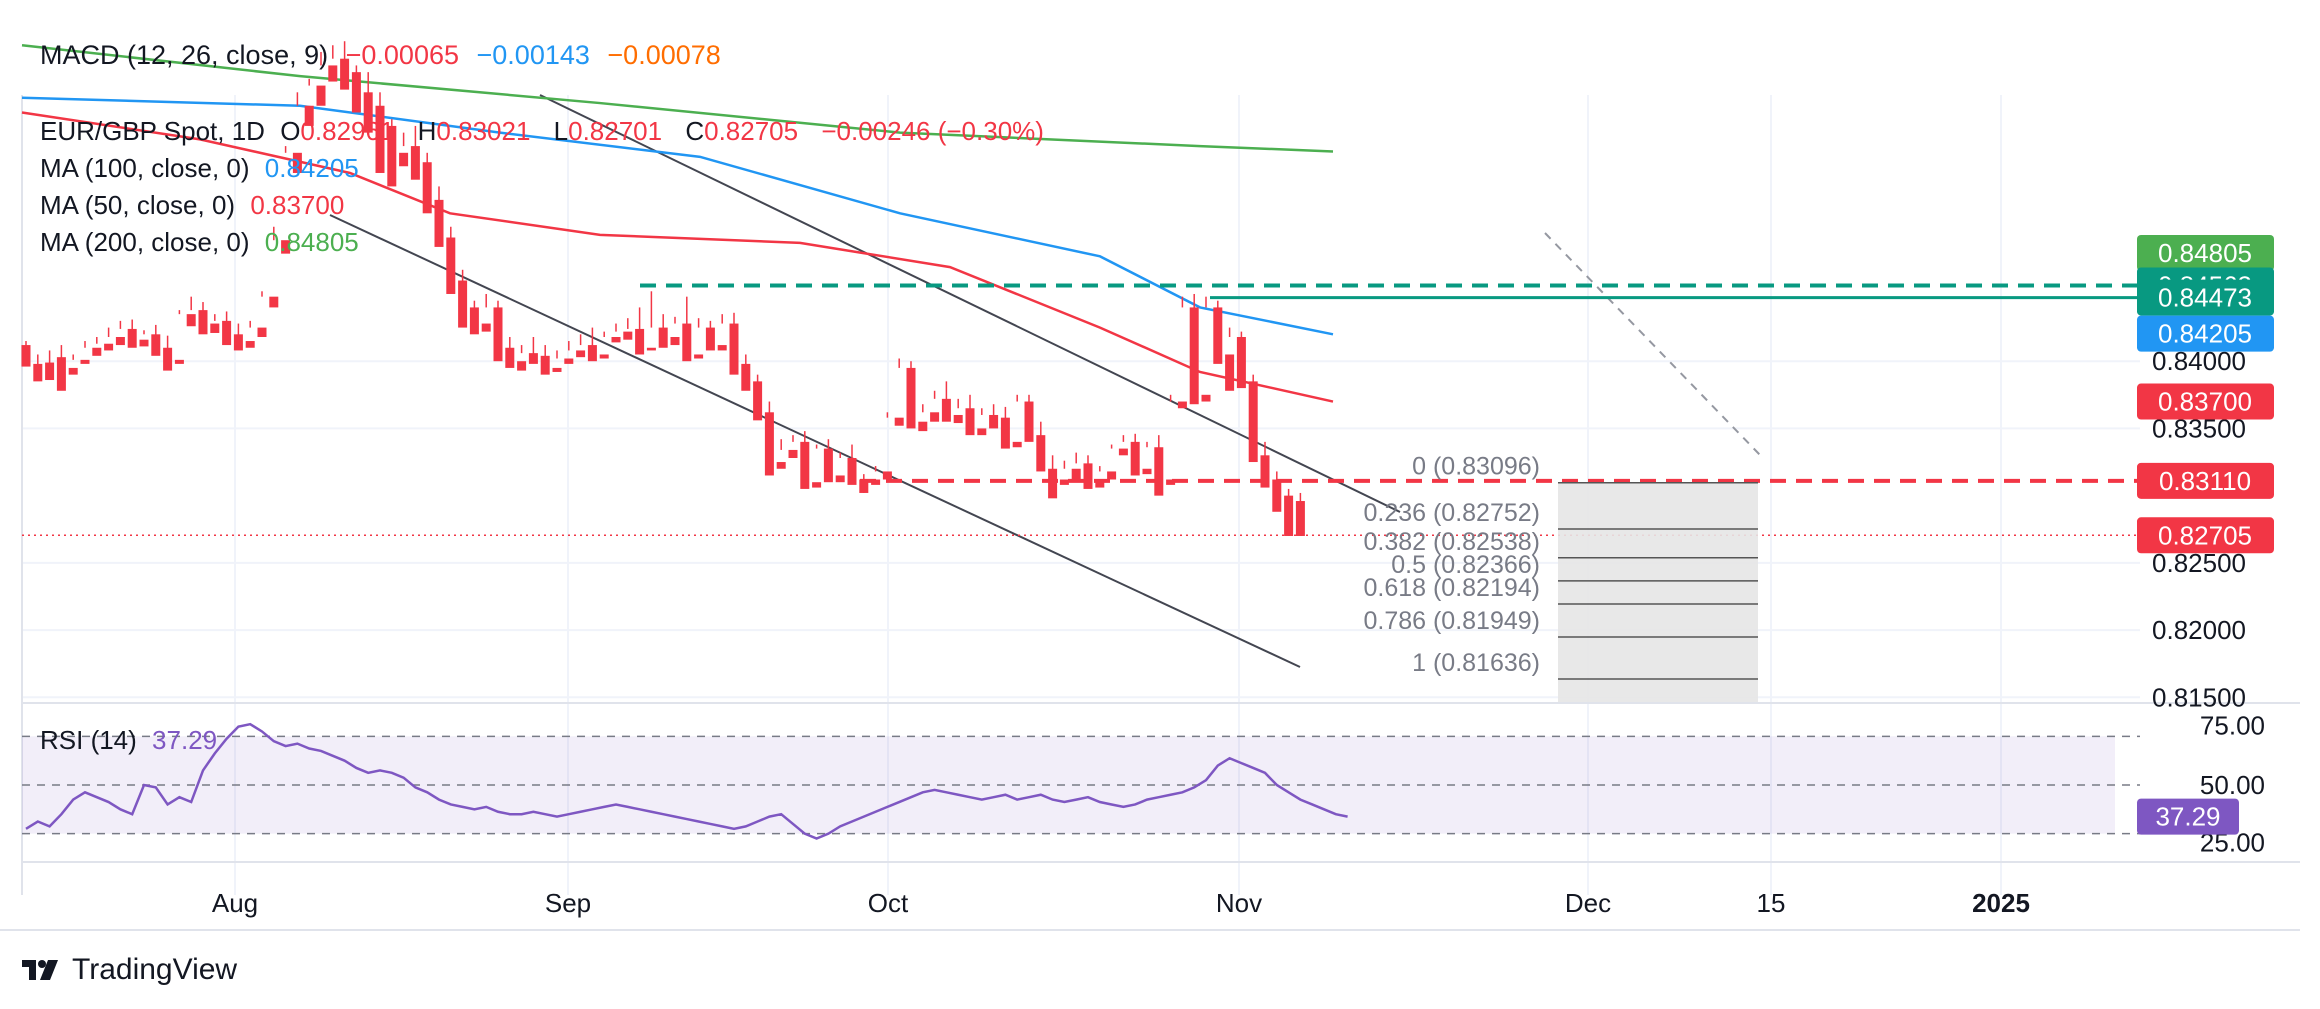 Image resolution: width=2320 pixels, height=1009 pixels. I want to click on price-label-0.83700: 0.83700, so click(2205, 402).